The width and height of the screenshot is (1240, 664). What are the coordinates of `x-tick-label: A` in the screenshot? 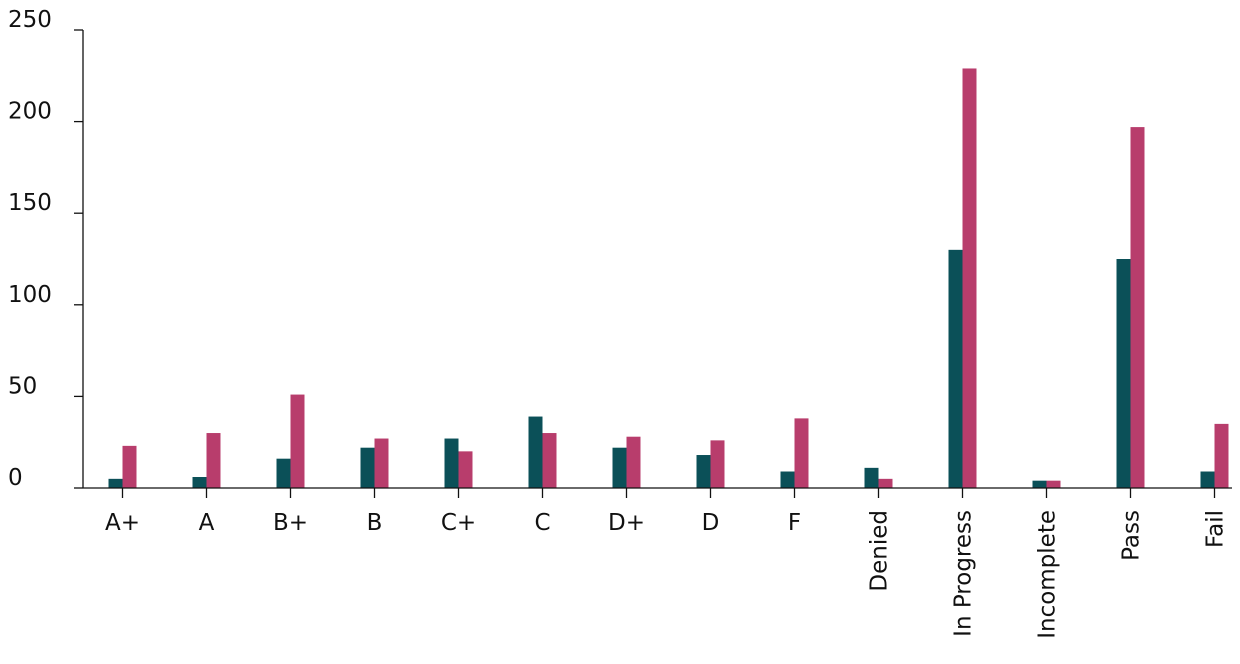 It's located at (207, 523).